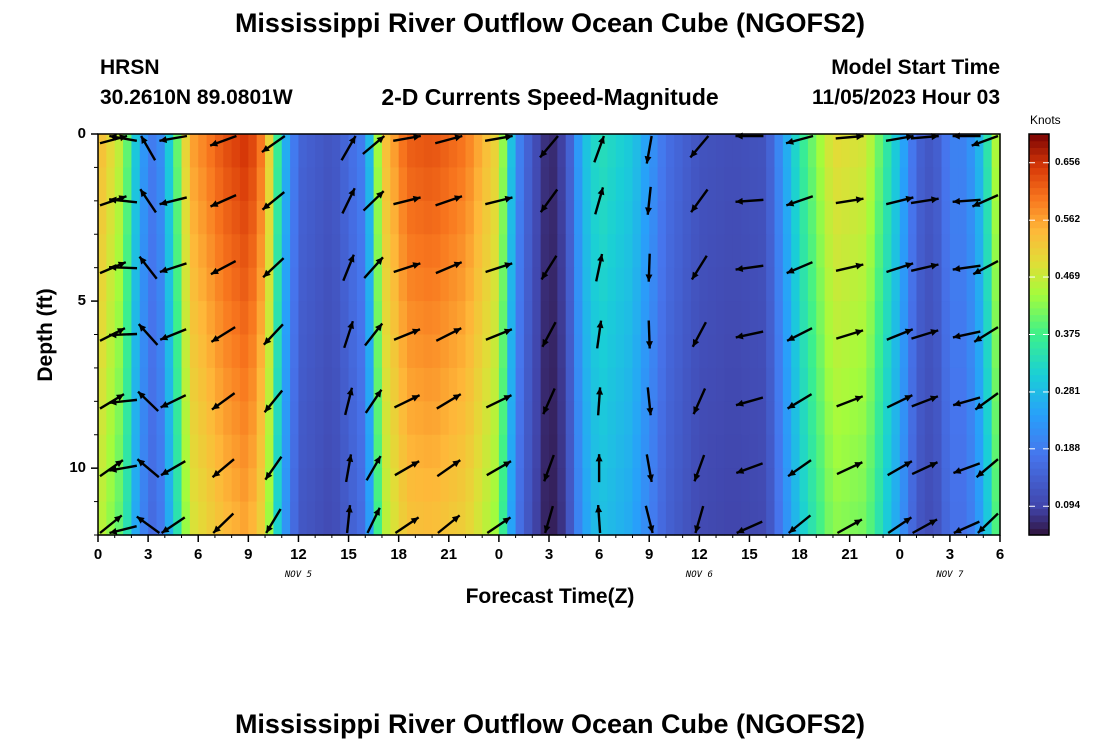  I want to click on colorbar-tick-label: 0.562, so click(1068, 220).